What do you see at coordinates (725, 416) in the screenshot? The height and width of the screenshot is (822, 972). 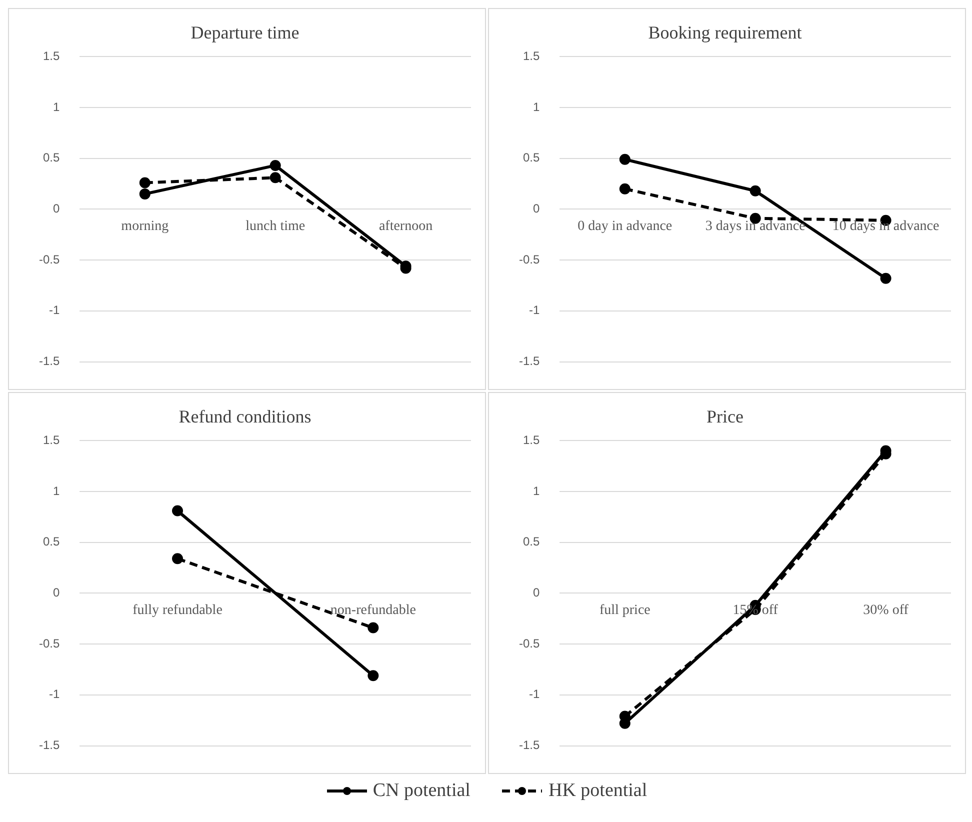 I see `chart-title: Price` at bounding box center [725, 416].